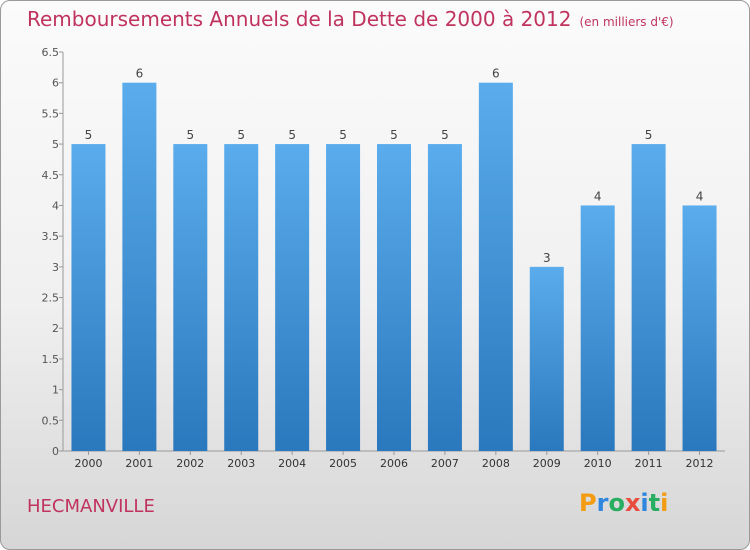 The width and height of the screenshot is (750, 550). What do you see at coordinates (88, 463) in the screenshot?
I see `x-tick-label: 2000` at bounding box center [88, 463].